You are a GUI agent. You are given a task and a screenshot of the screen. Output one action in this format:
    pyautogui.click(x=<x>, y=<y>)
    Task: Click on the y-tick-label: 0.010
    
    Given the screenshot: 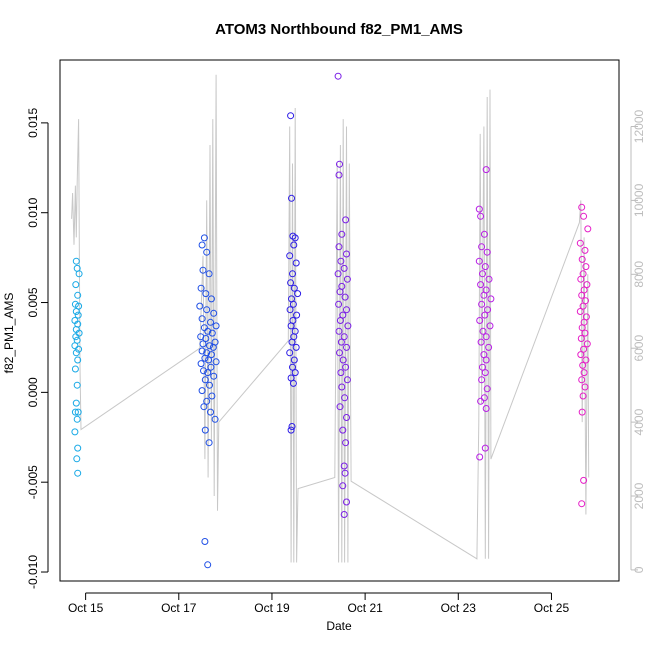 What is the action you would take?
    pyautogui.click(x=33, y=212)
    